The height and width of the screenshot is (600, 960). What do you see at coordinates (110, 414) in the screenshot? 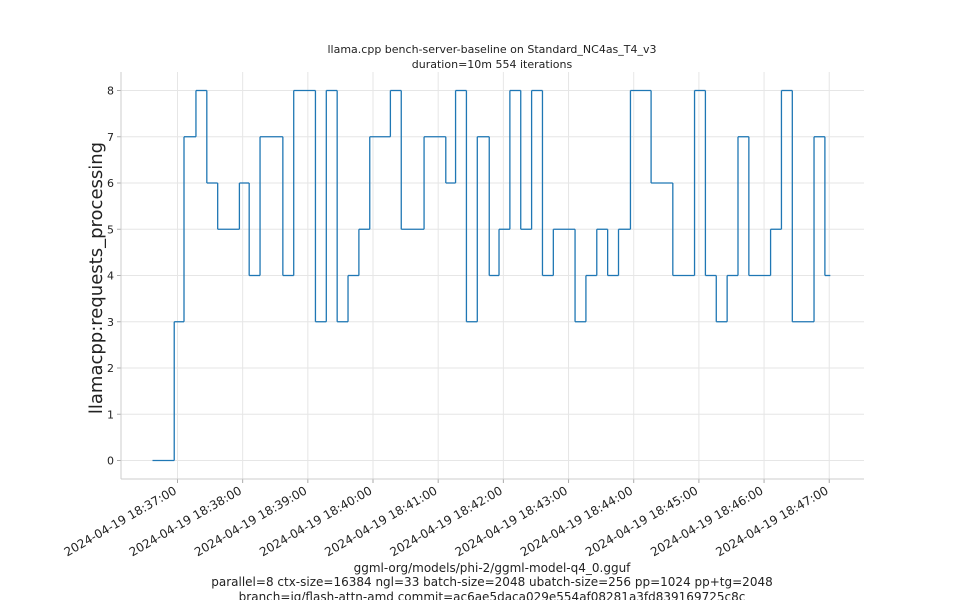
I see `y-tick-label: 1` at bounding box center [110, 414].